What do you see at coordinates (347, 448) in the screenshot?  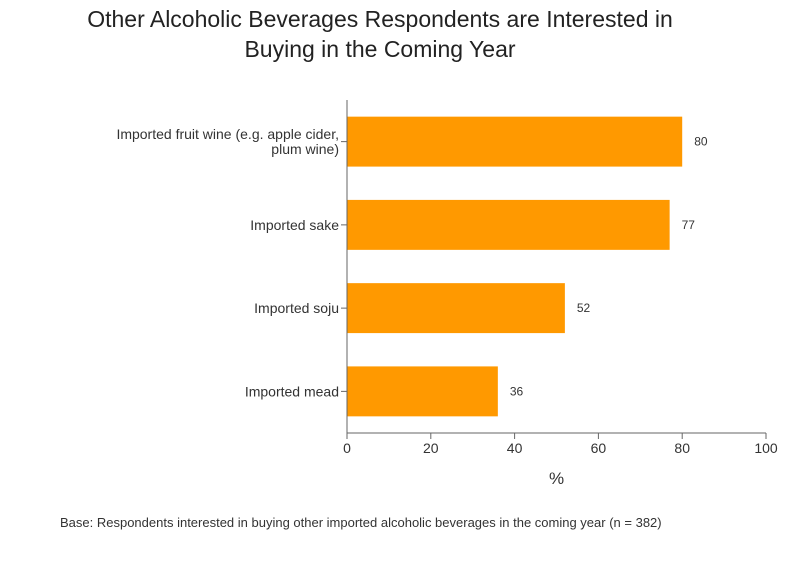 I see `x-tick-label: 0` at bounding box center [347, 448].